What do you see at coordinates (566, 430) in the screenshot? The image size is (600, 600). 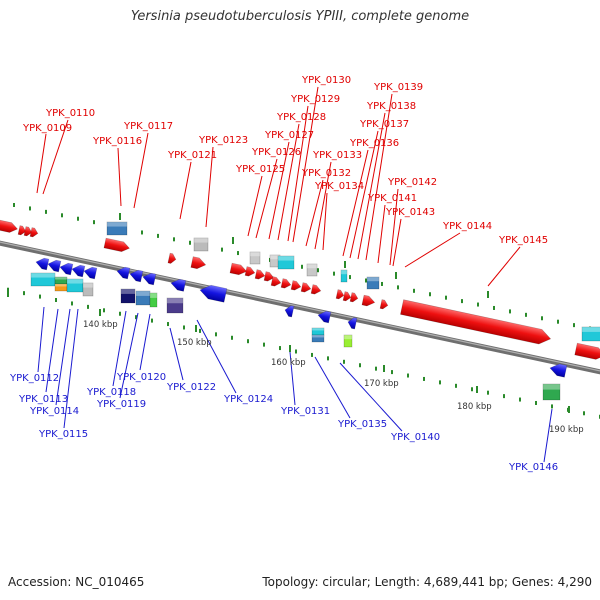 I see `kbp-label-190: 190 kbp` at bounding box center [566, 430].